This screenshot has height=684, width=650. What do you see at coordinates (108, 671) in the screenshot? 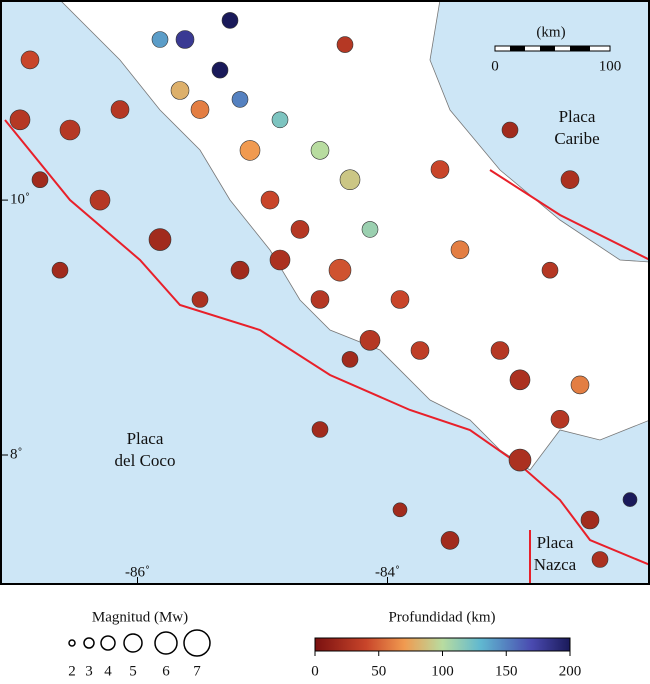
I see `magnitude-legend-label: 4` at bounding box center [108, 671].